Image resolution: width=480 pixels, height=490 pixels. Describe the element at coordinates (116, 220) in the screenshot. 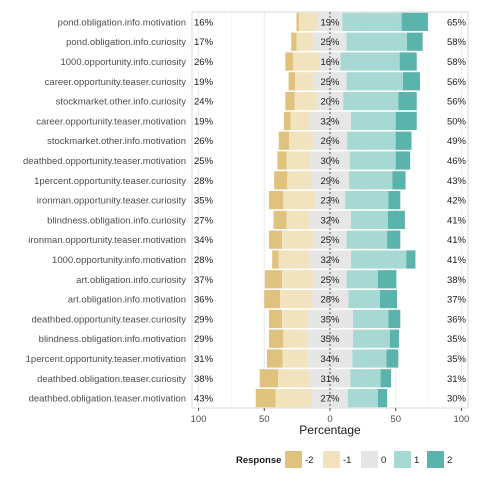

I see `row-label: blindness.obligation.info.curiosity` at that location.